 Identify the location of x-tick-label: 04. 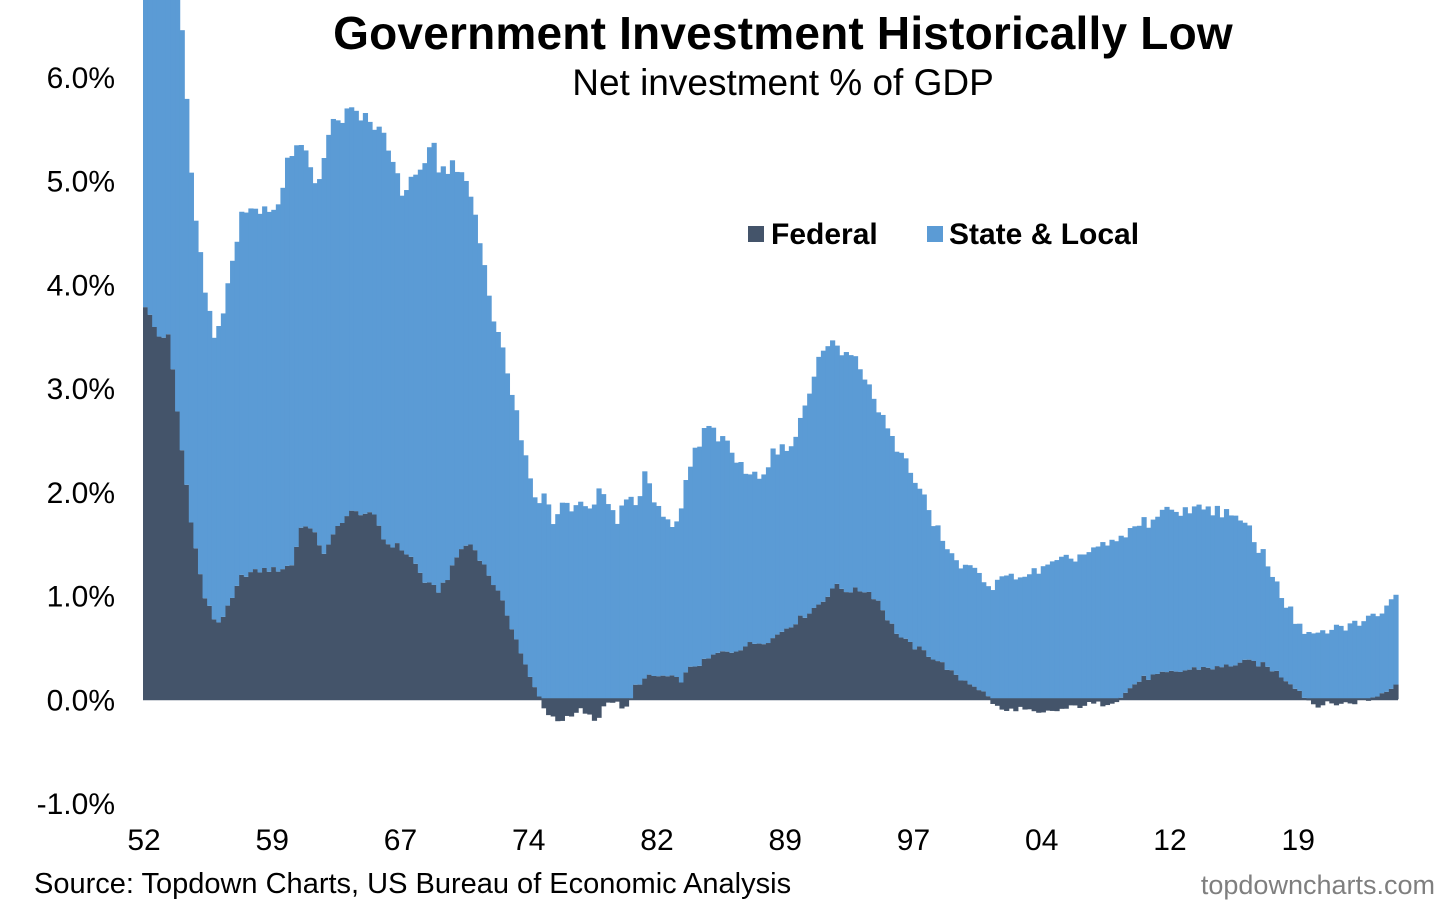
(1041, 840).